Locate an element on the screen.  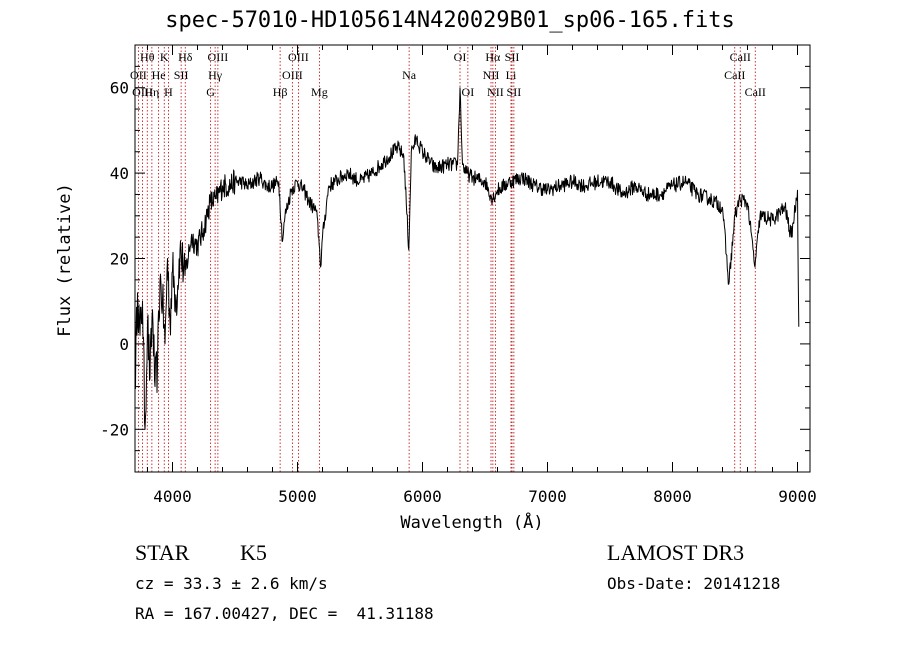
y-tick-label: 60 is located at coordinates (119, 88).